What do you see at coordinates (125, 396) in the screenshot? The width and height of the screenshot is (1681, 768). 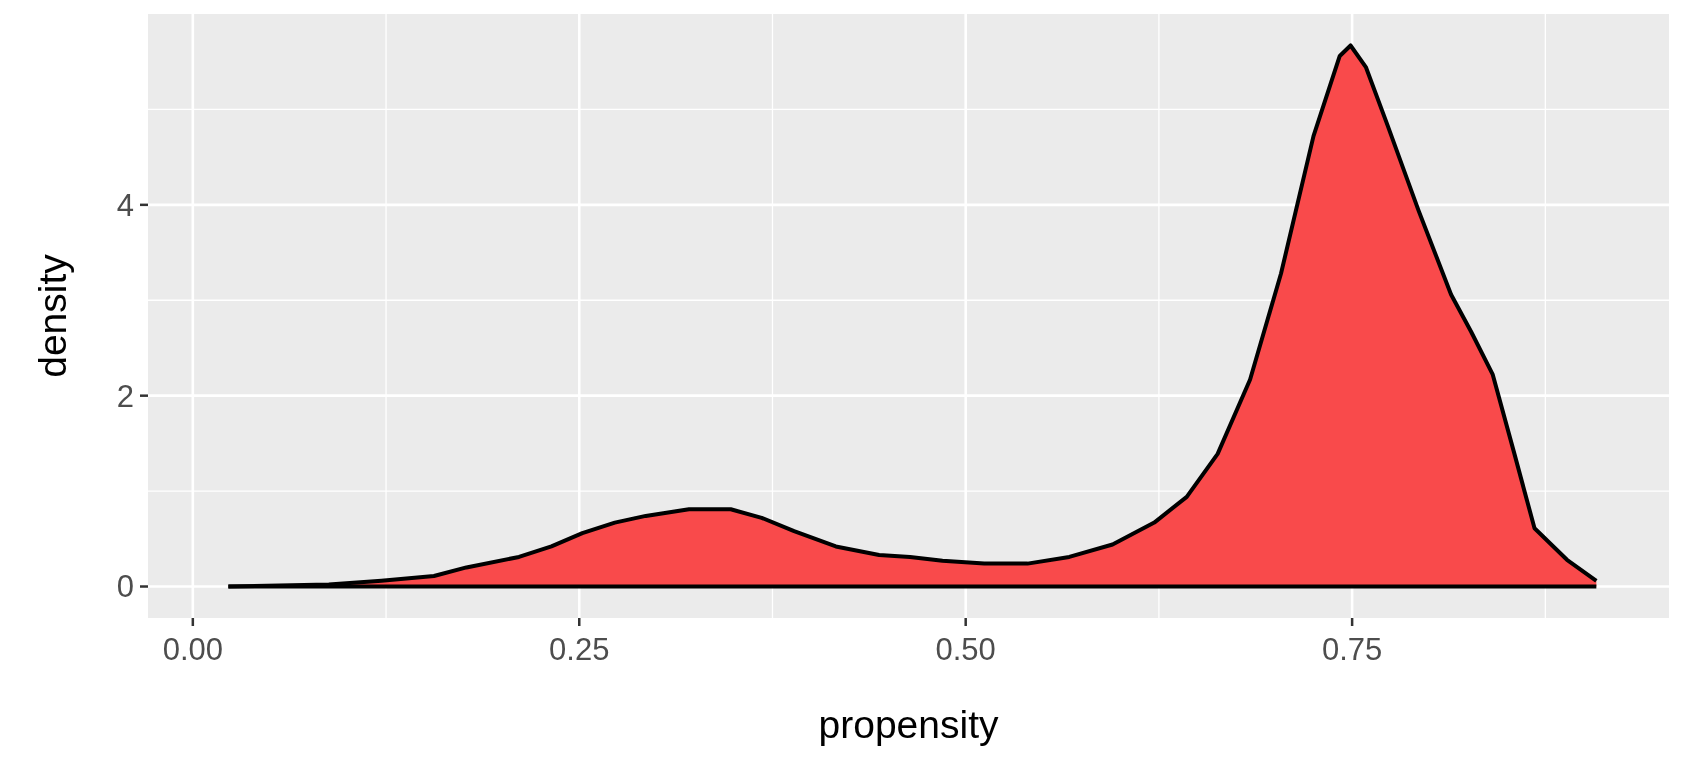 I see `y-tick-label: 2` at bounding box center [125, 396].